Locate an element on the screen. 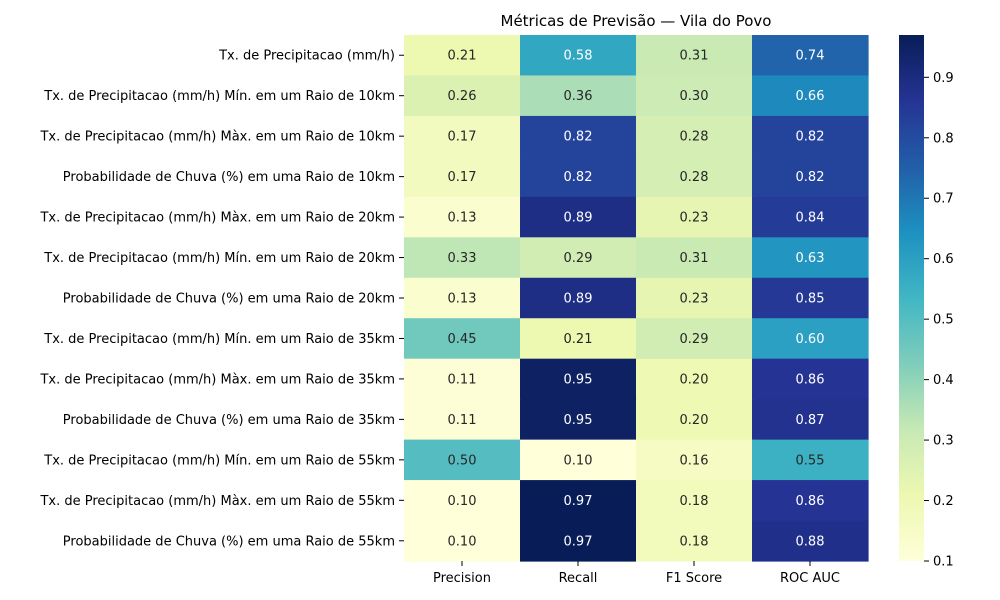 The image size is (1000, 600). colorbar-tick-label: 0.4 is located at coordinates (943, 380).